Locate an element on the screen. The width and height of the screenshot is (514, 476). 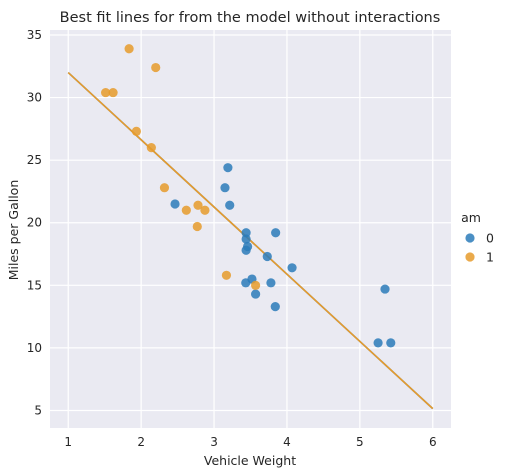
x-tick-label: 6 is located at coordinates (433, 442).